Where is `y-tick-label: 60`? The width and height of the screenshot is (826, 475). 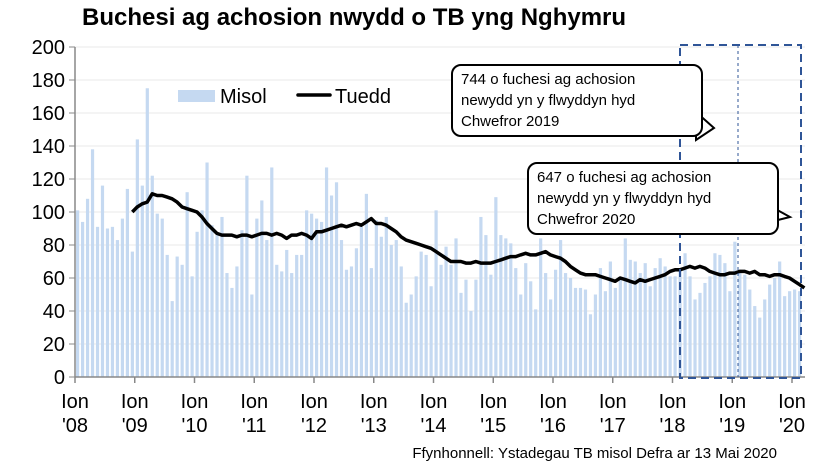 y-tick-label: 60 is located at coordinates (54, 279).